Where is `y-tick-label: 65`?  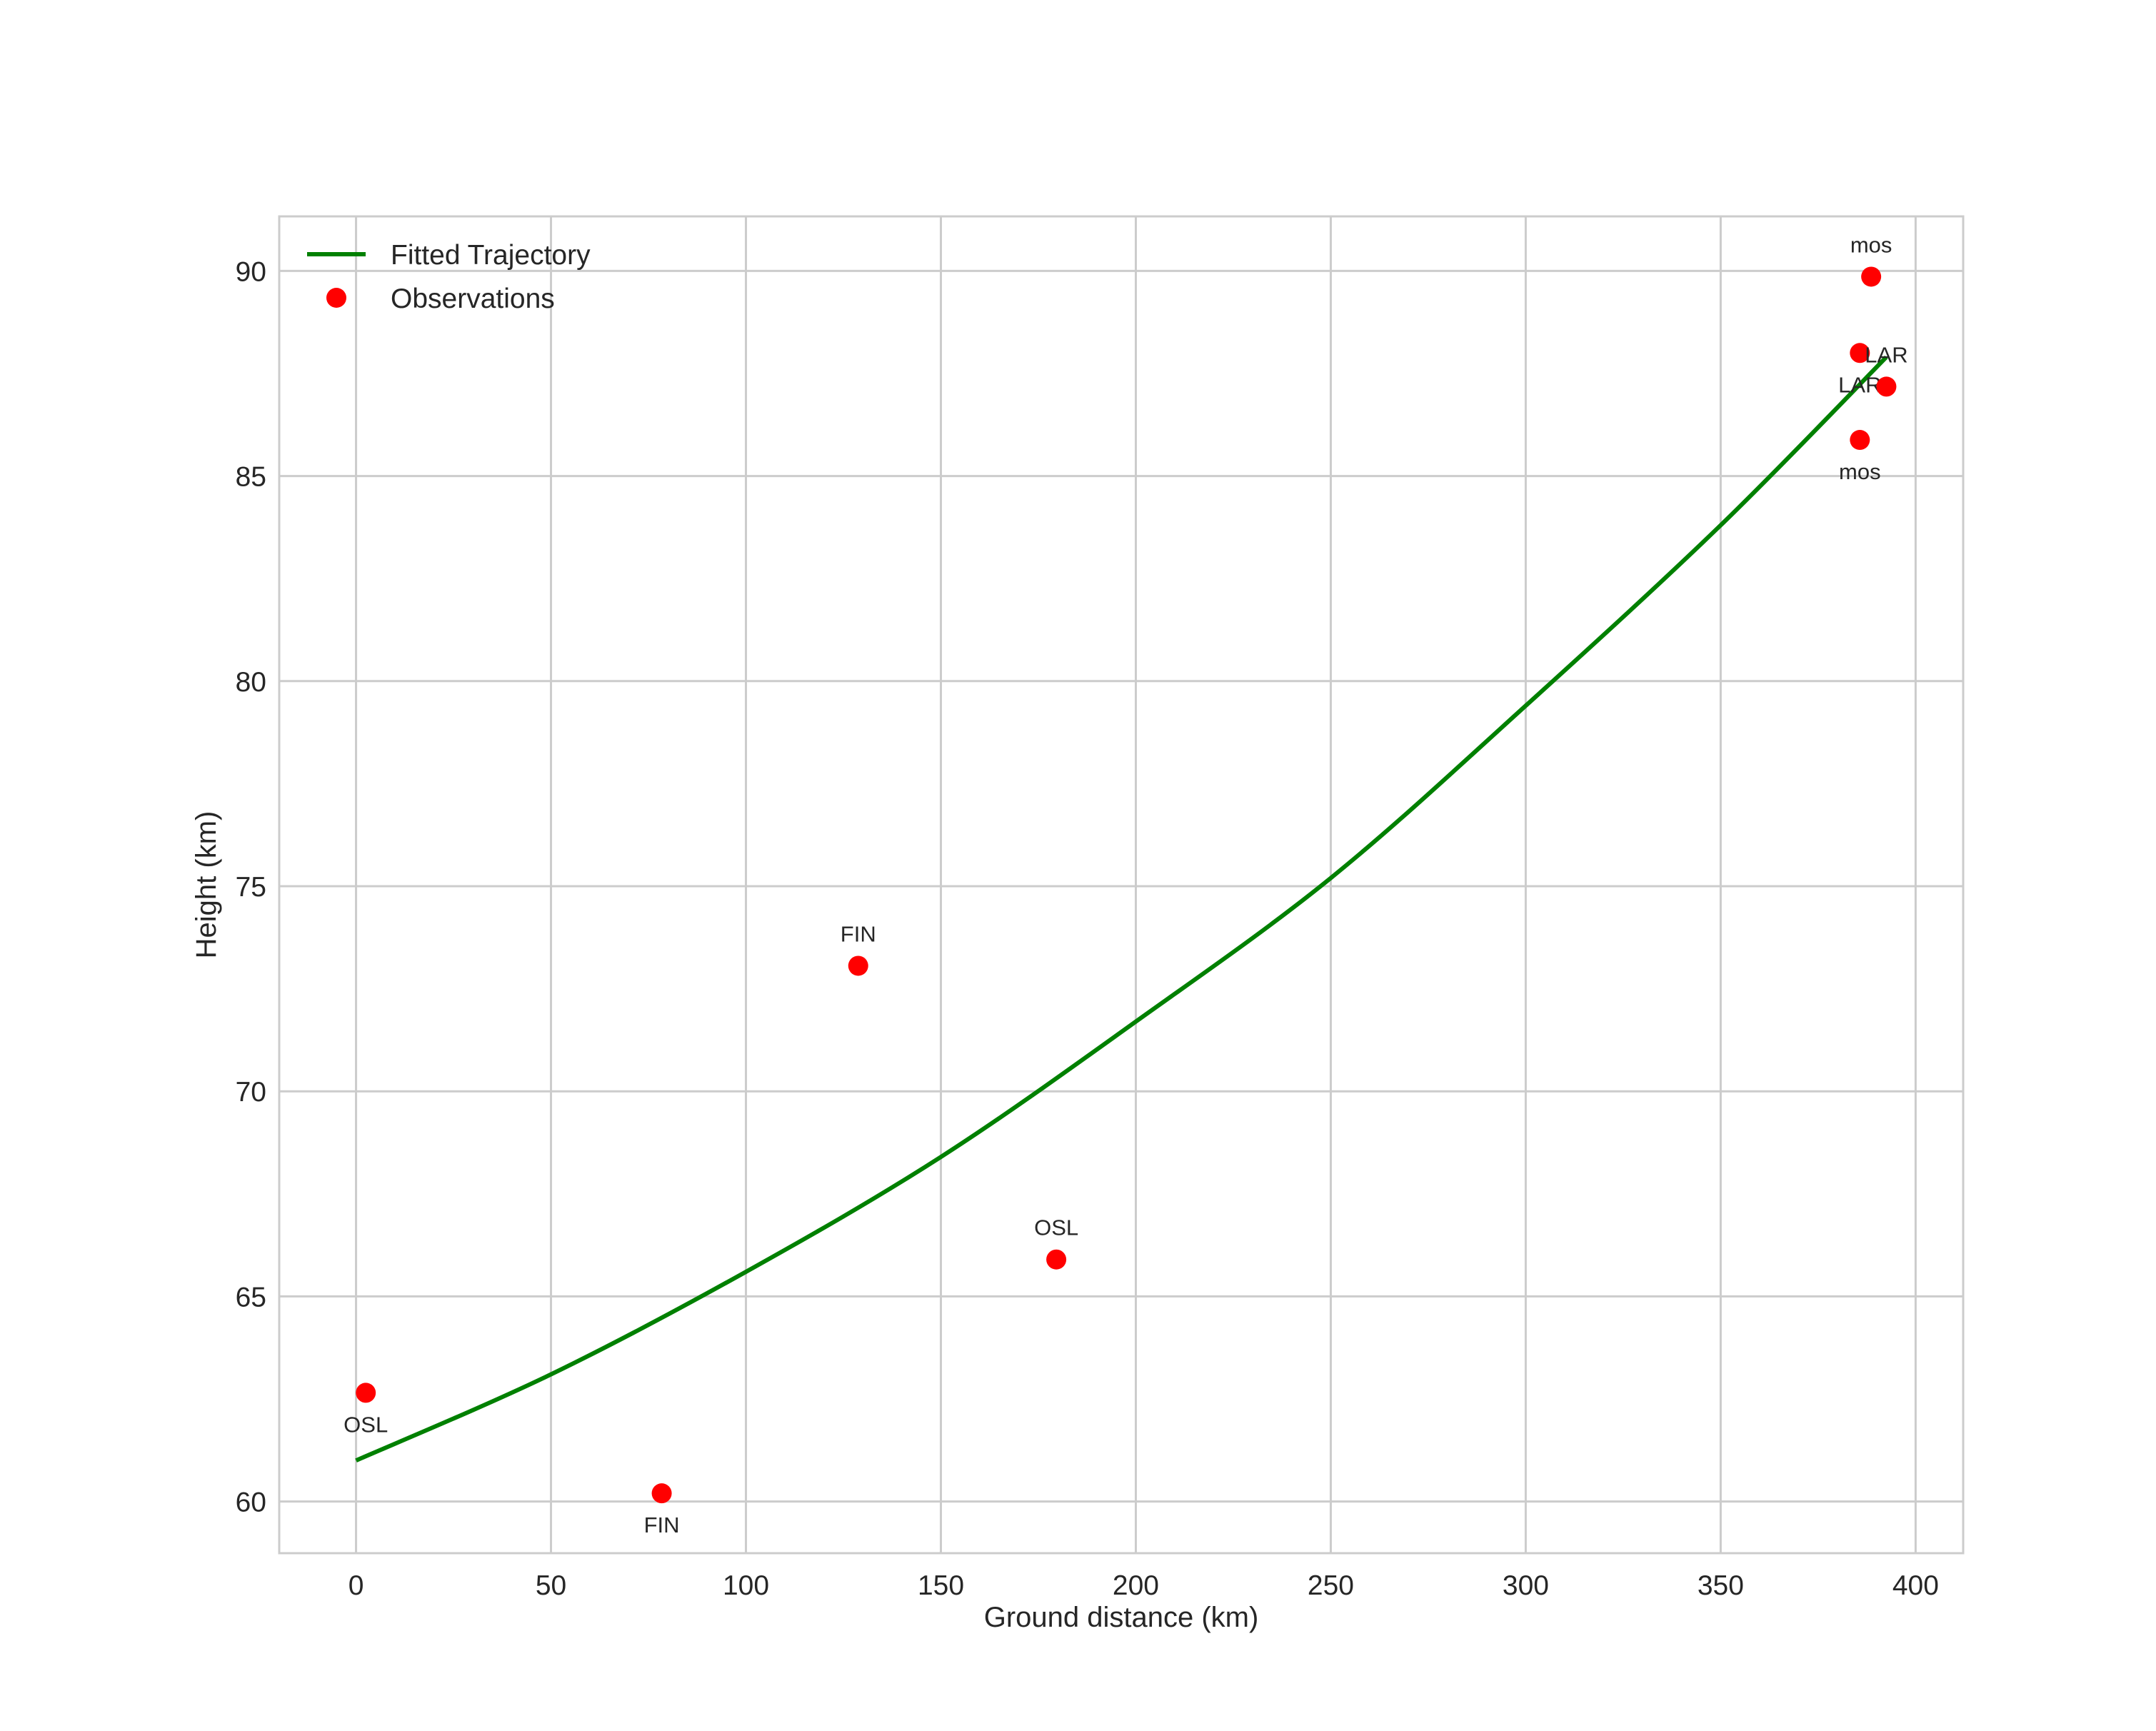 y-tick-label: 65 is located at coordinates (251, 1297).